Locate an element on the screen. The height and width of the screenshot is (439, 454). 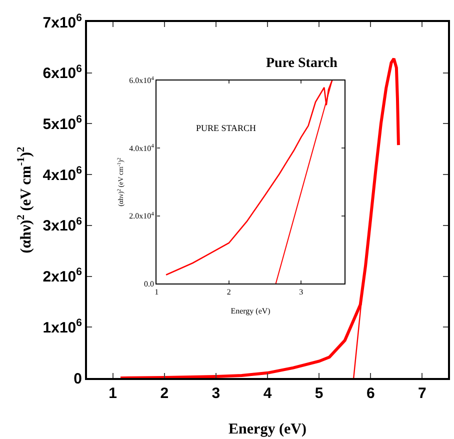
y-tick-label: 0.0 is located at coordinates (149, 283).